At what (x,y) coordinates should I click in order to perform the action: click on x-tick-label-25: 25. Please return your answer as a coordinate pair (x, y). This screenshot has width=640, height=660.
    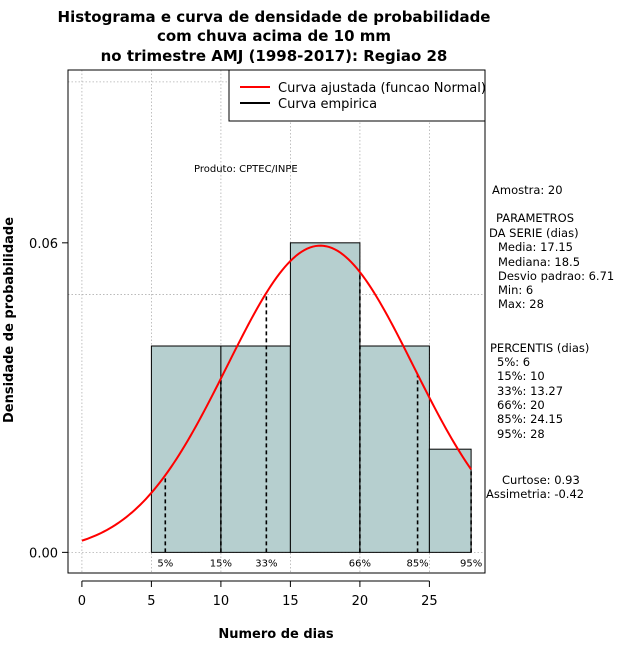
    Looking at the image, I should click on (429, 601).